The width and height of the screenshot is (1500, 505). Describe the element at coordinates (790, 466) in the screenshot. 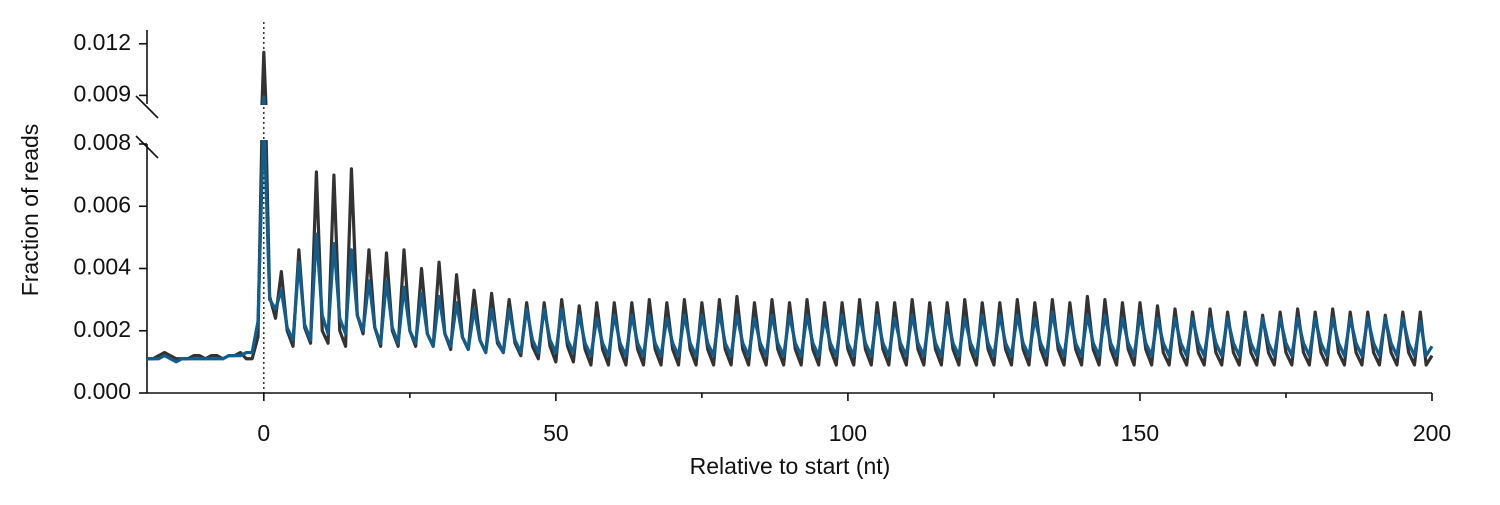

I see `x-axis-label: Relative to start (nt)` at that location.